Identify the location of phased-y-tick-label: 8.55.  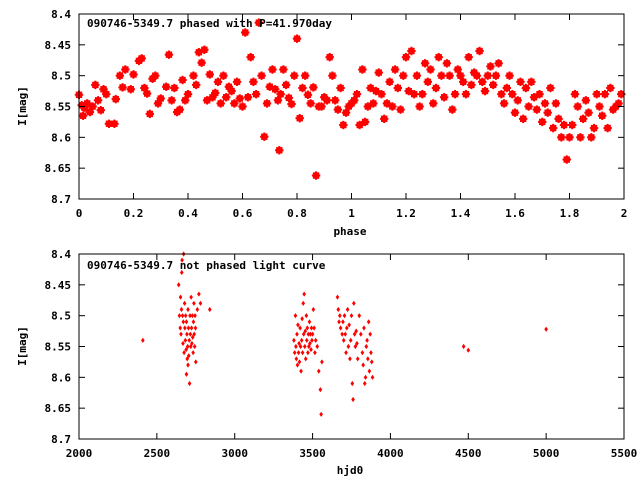
(58, 107).